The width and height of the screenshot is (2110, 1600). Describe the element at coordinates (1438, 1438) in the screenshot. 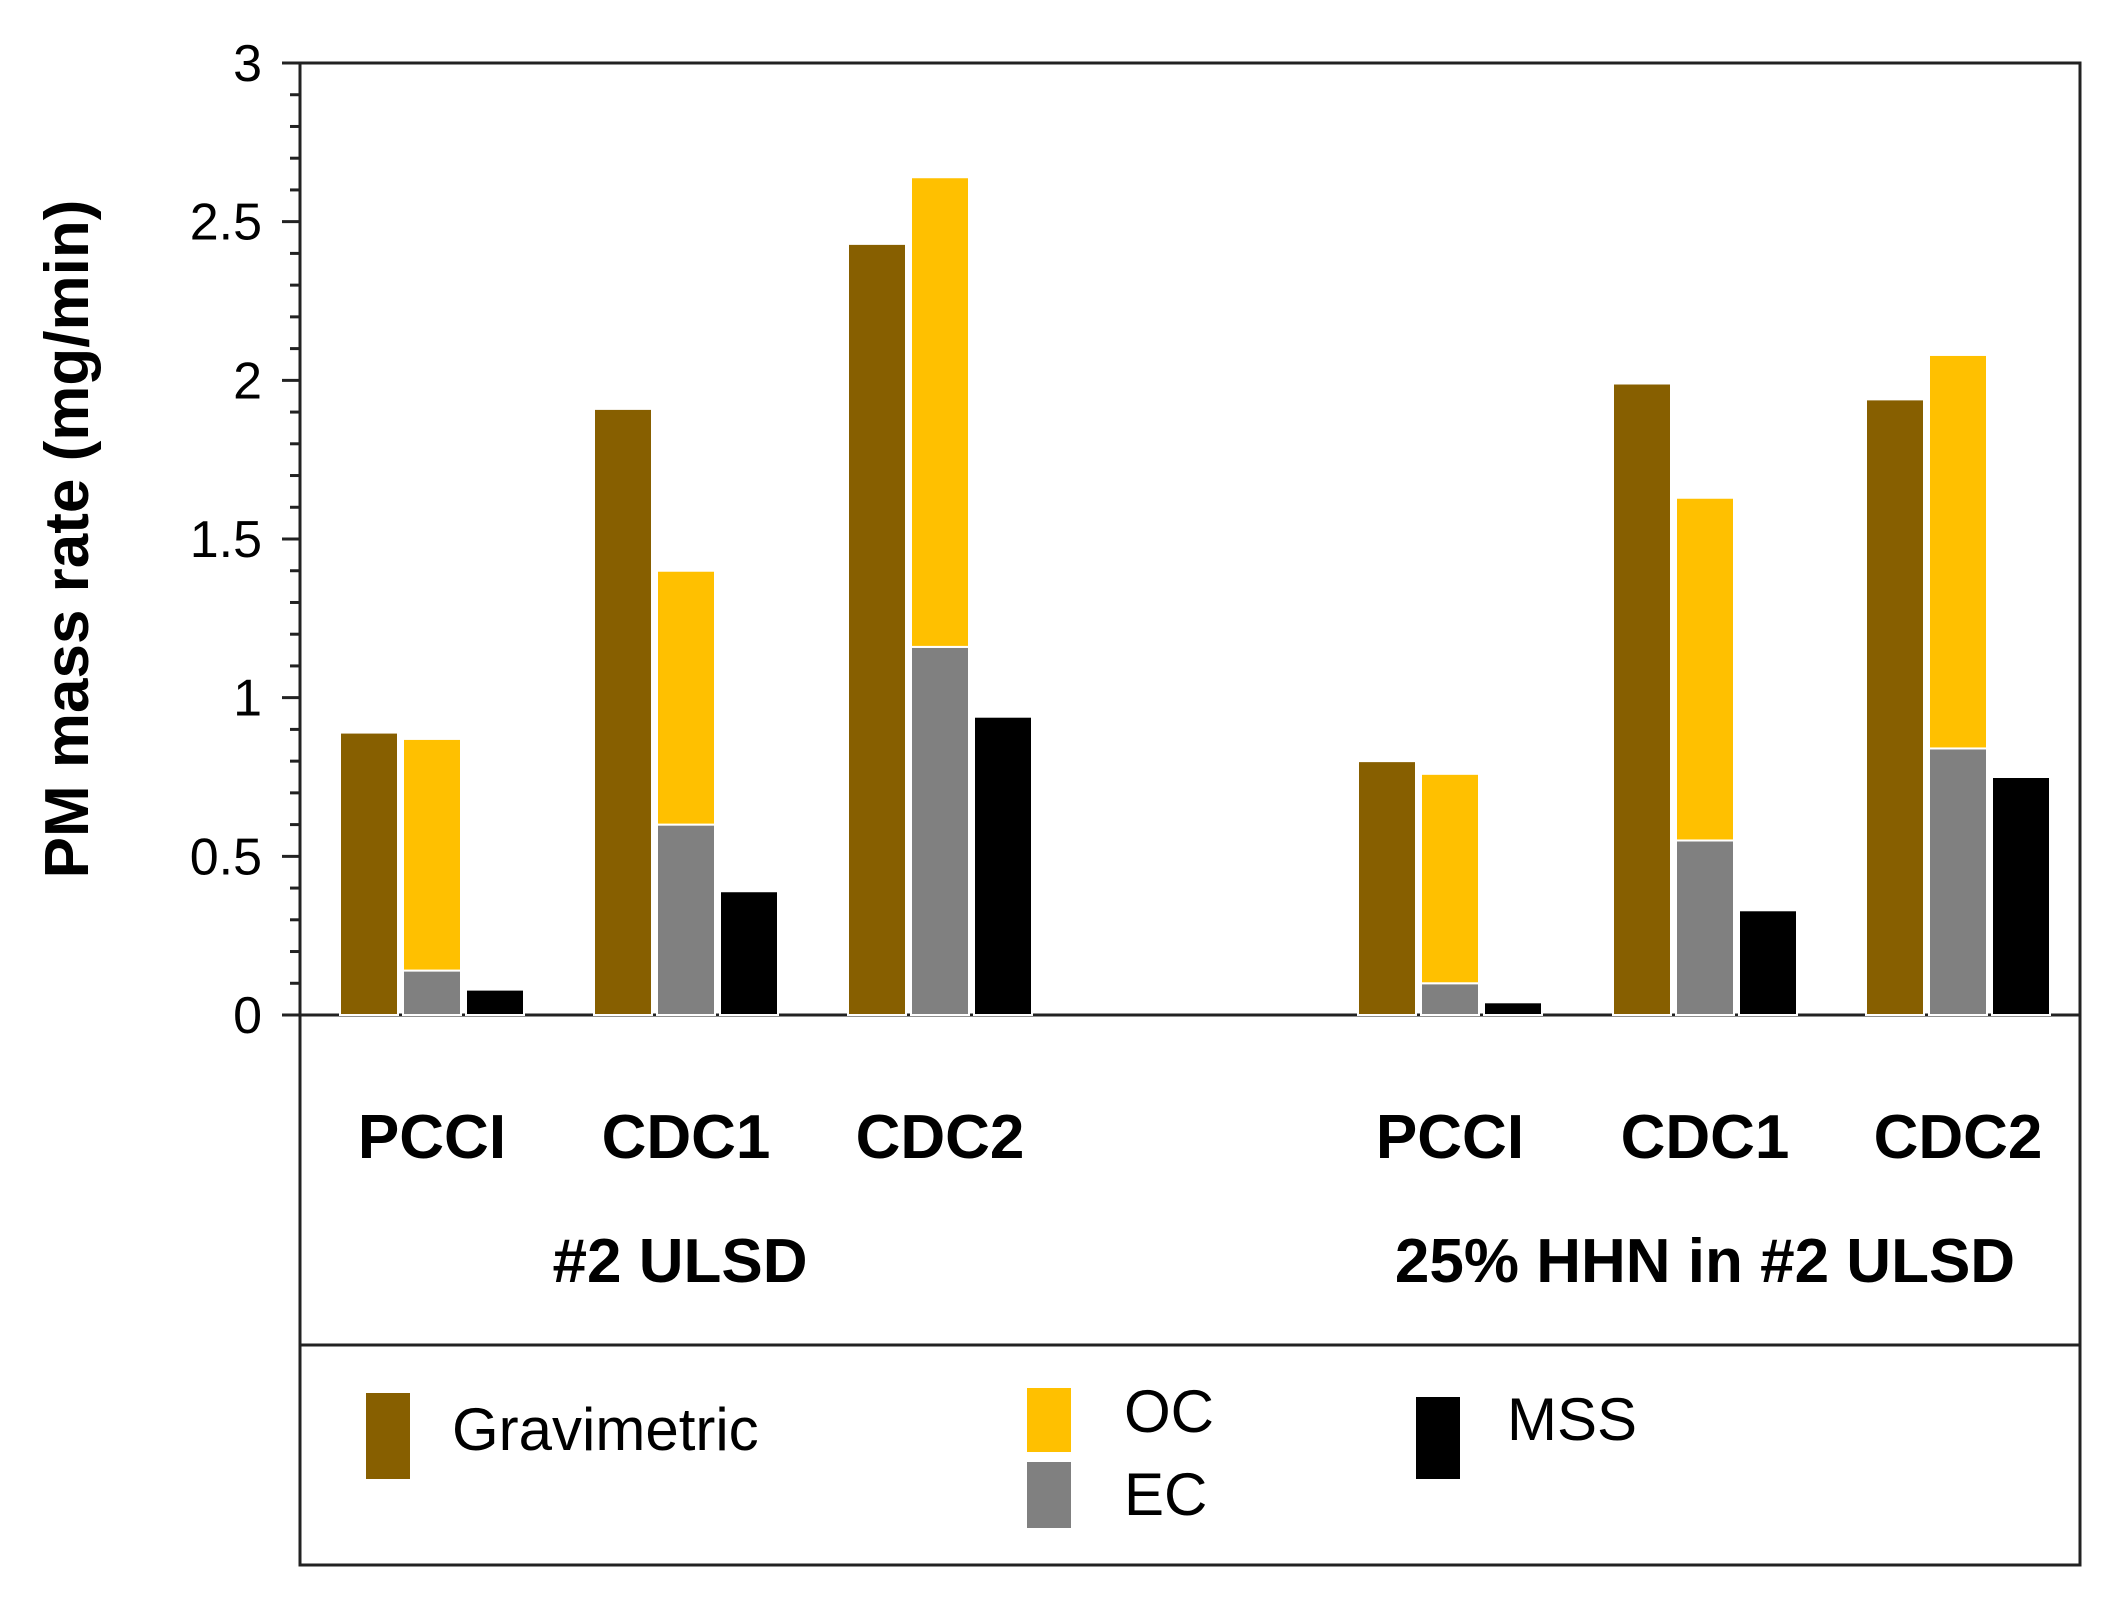

I see `legend-swatch-mss` at that location.